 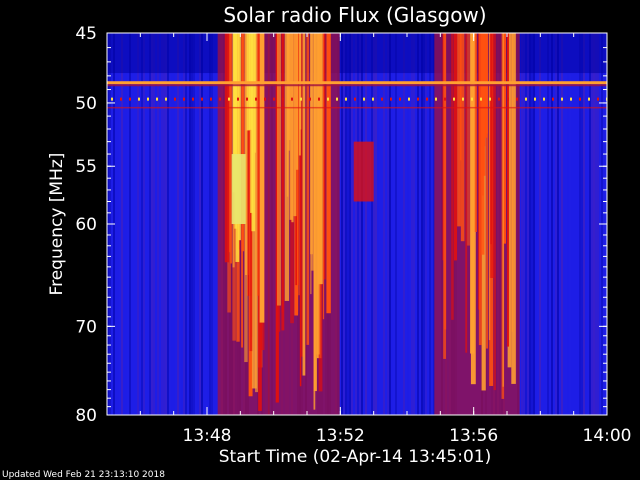 What do you see at coordinates (355, 457) in the screenshot?
I see `x-axis-label: Start Time (02-Apr-14 13:45:01)` at bounding box center [355, 457].